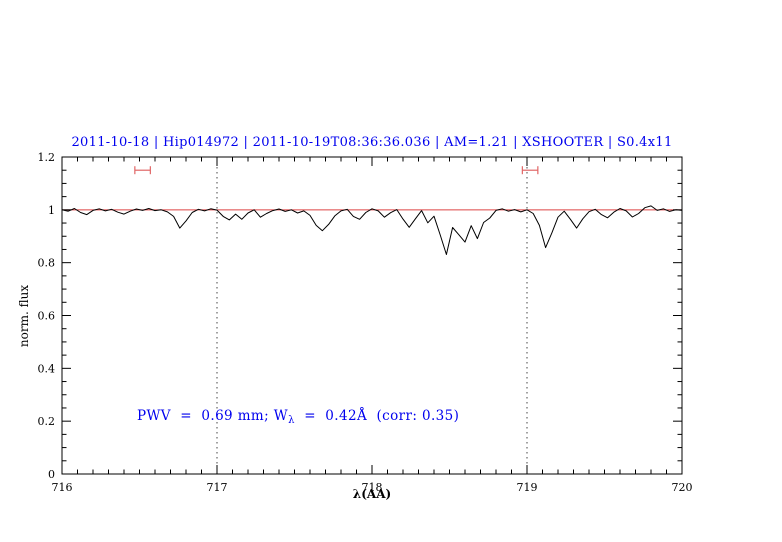 The height and width of the screenshot is (542, 782). Describe the element at coordinates (377, 416) in the screenshot. I see `pwv-annotation-suffix: = 0.42Å (corr: 0.35)` at that location.